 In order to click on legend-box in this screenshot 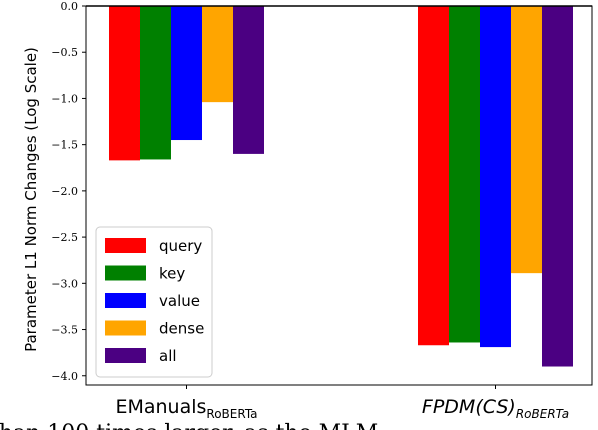, I will do `click(154, 302)`.